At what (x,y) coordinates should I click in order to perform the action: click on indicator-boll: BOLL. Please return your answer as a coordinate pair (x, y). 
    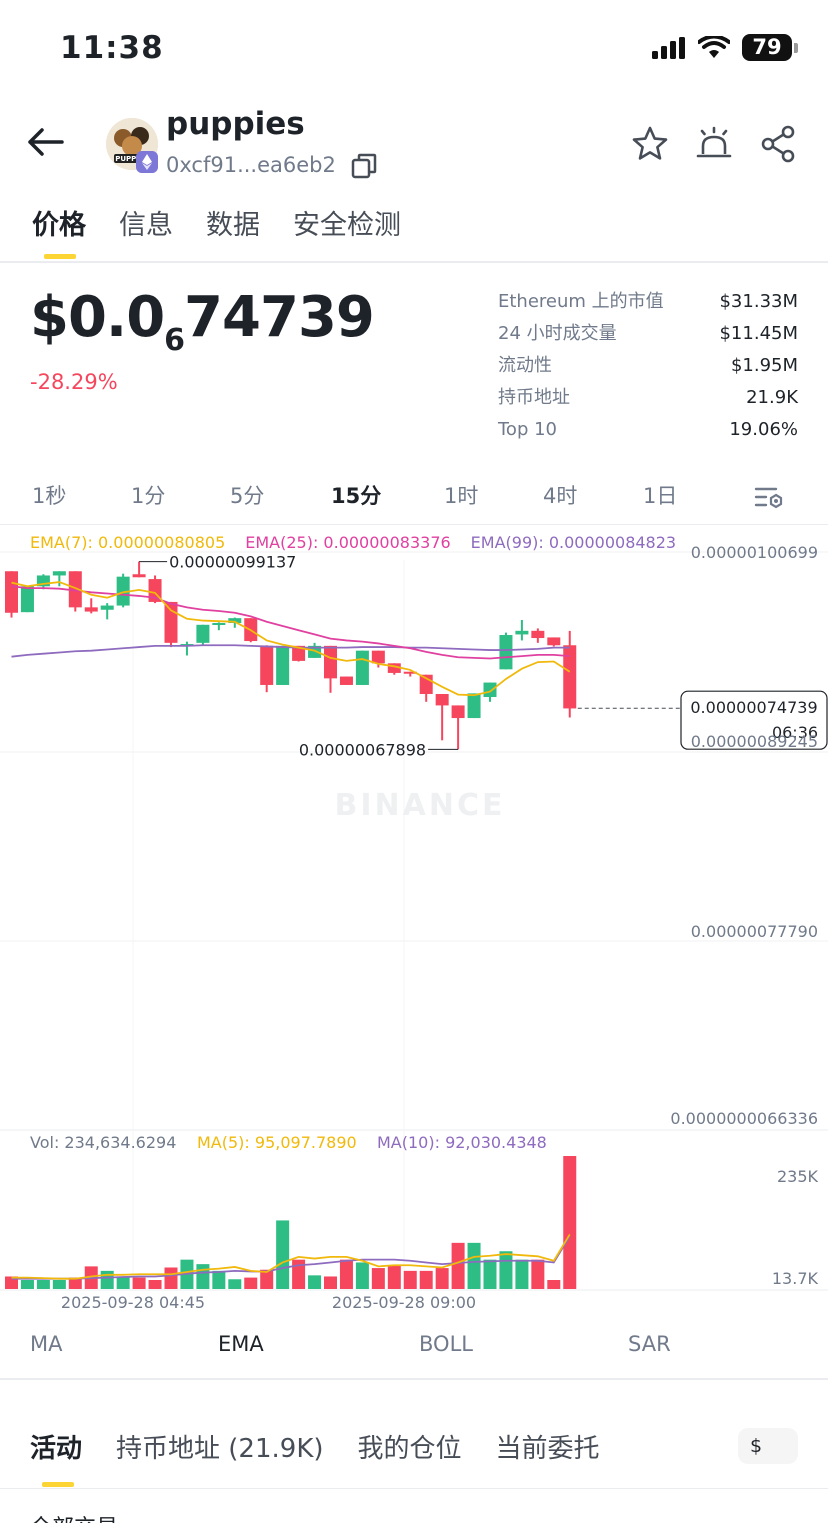
    Looking at the image, I should click on (446, 1344).